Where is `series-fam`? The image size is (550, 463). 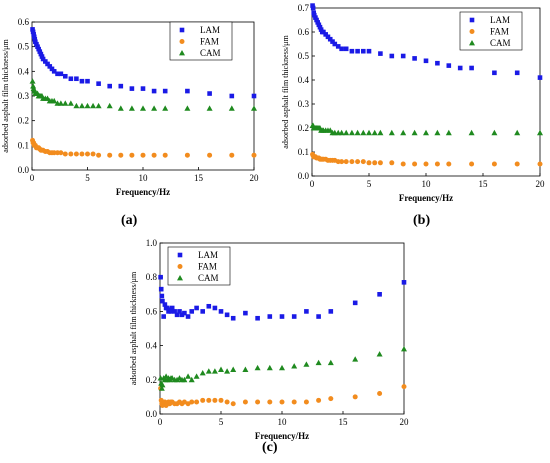
series-fam is located at coordinates (282, 396).